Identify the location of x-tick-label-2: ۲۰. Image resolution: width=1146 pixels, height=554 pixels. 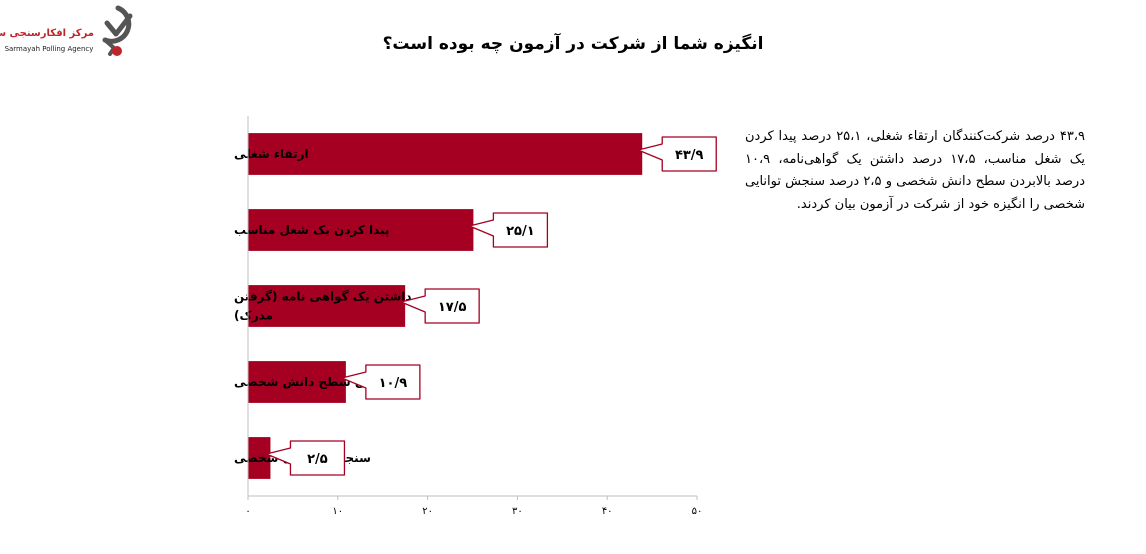
(427, 511).